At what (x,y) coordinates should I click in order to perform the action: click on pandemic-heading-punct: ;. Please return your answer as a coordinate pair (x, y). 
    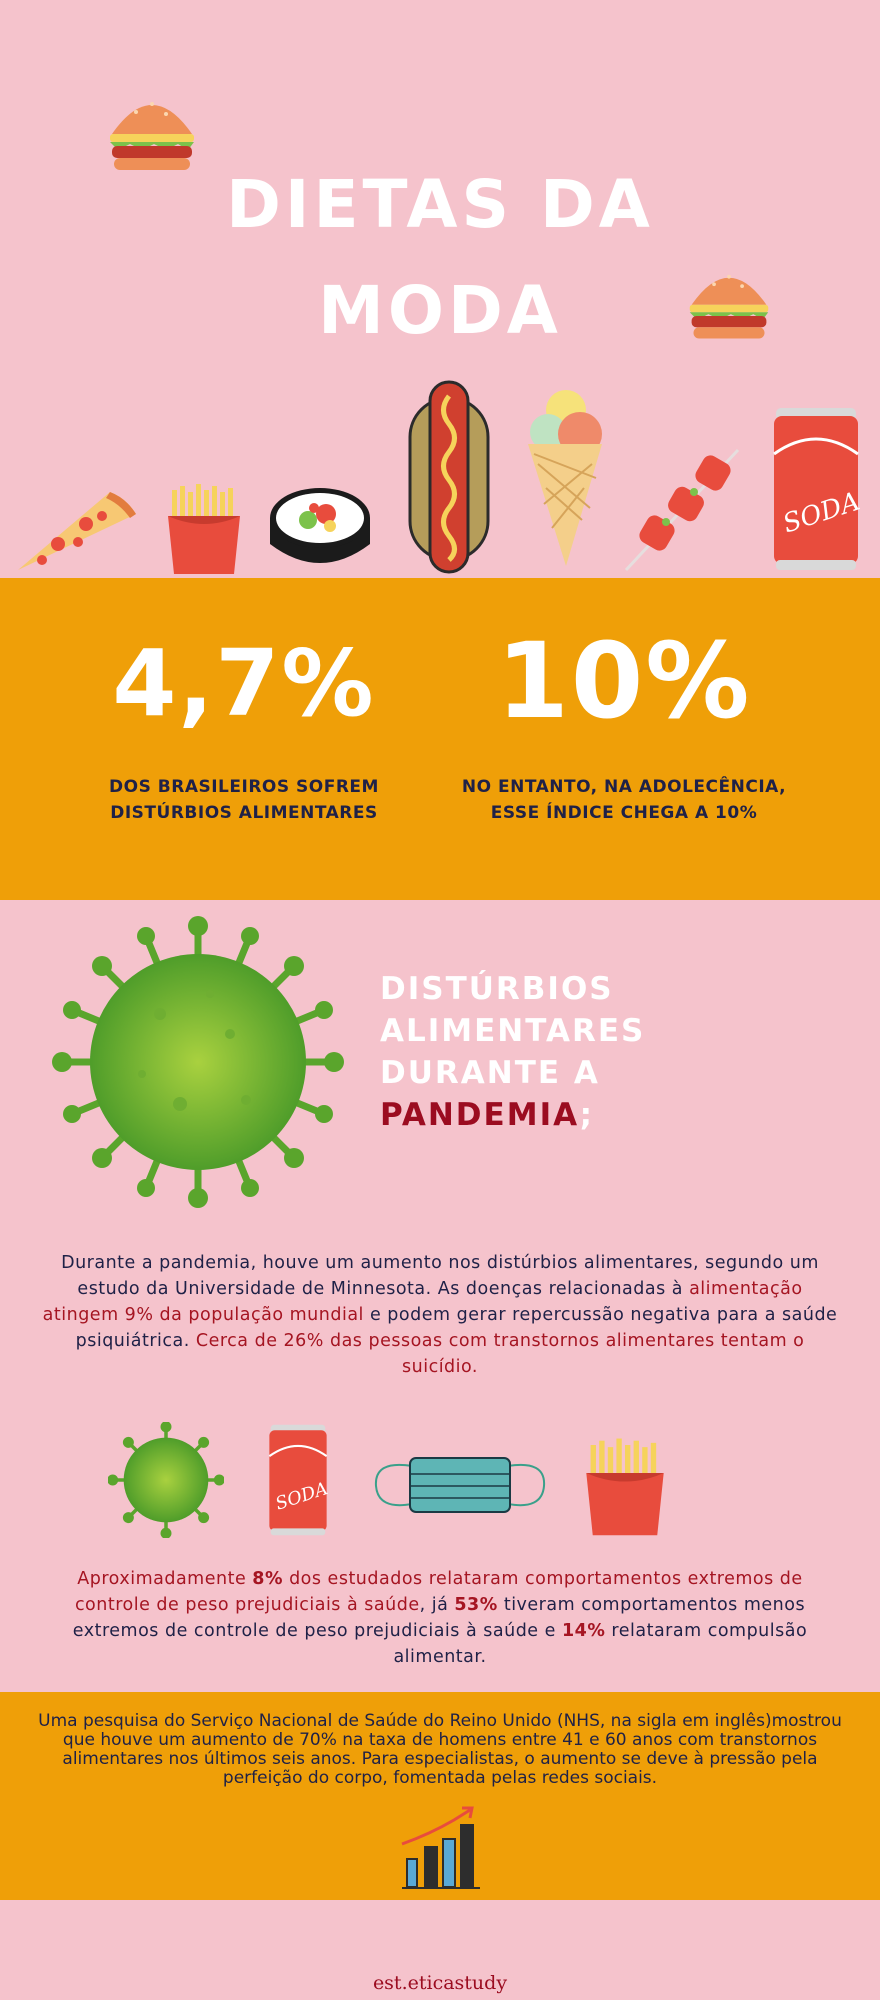
    Looking at the image, I should click on (587, 1115).